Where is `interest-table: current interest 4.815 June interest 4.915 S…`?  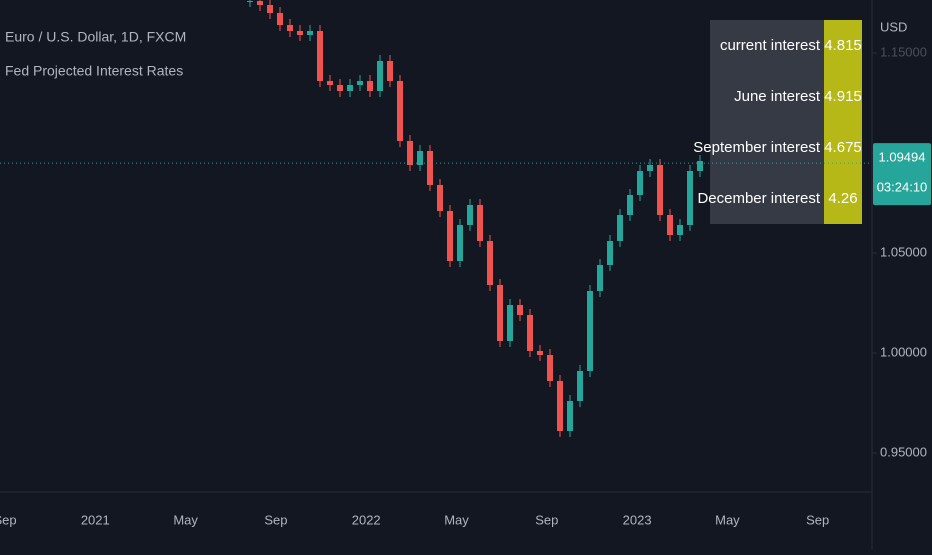
interest-table: current interest 4.815 June interest 4.915 S… is located at coordinates (777, 122).